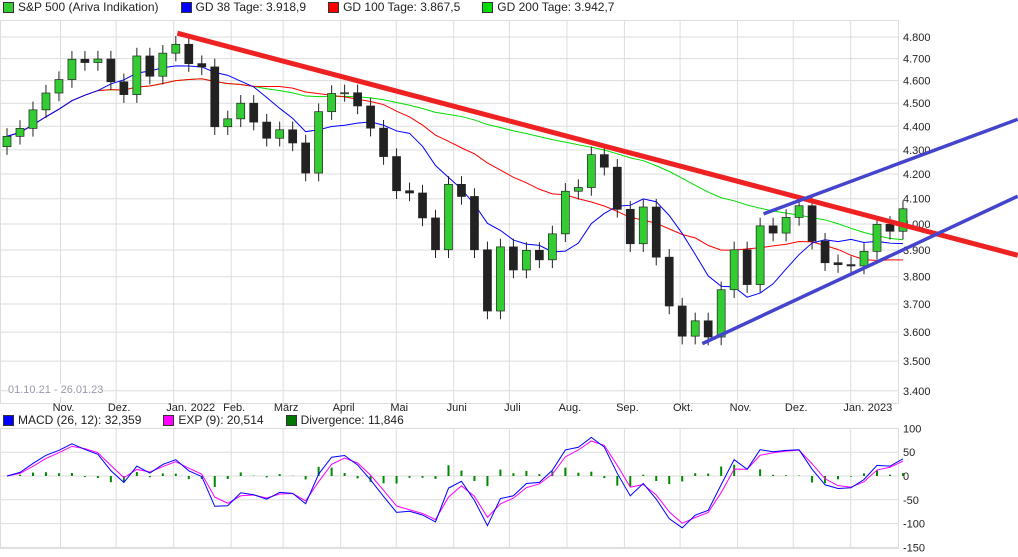 This screenshot has width=1018, height=557. Describe the element at coordinates (880, 408) in the screenshot. I see `year-tick-label: 2023` at that location.